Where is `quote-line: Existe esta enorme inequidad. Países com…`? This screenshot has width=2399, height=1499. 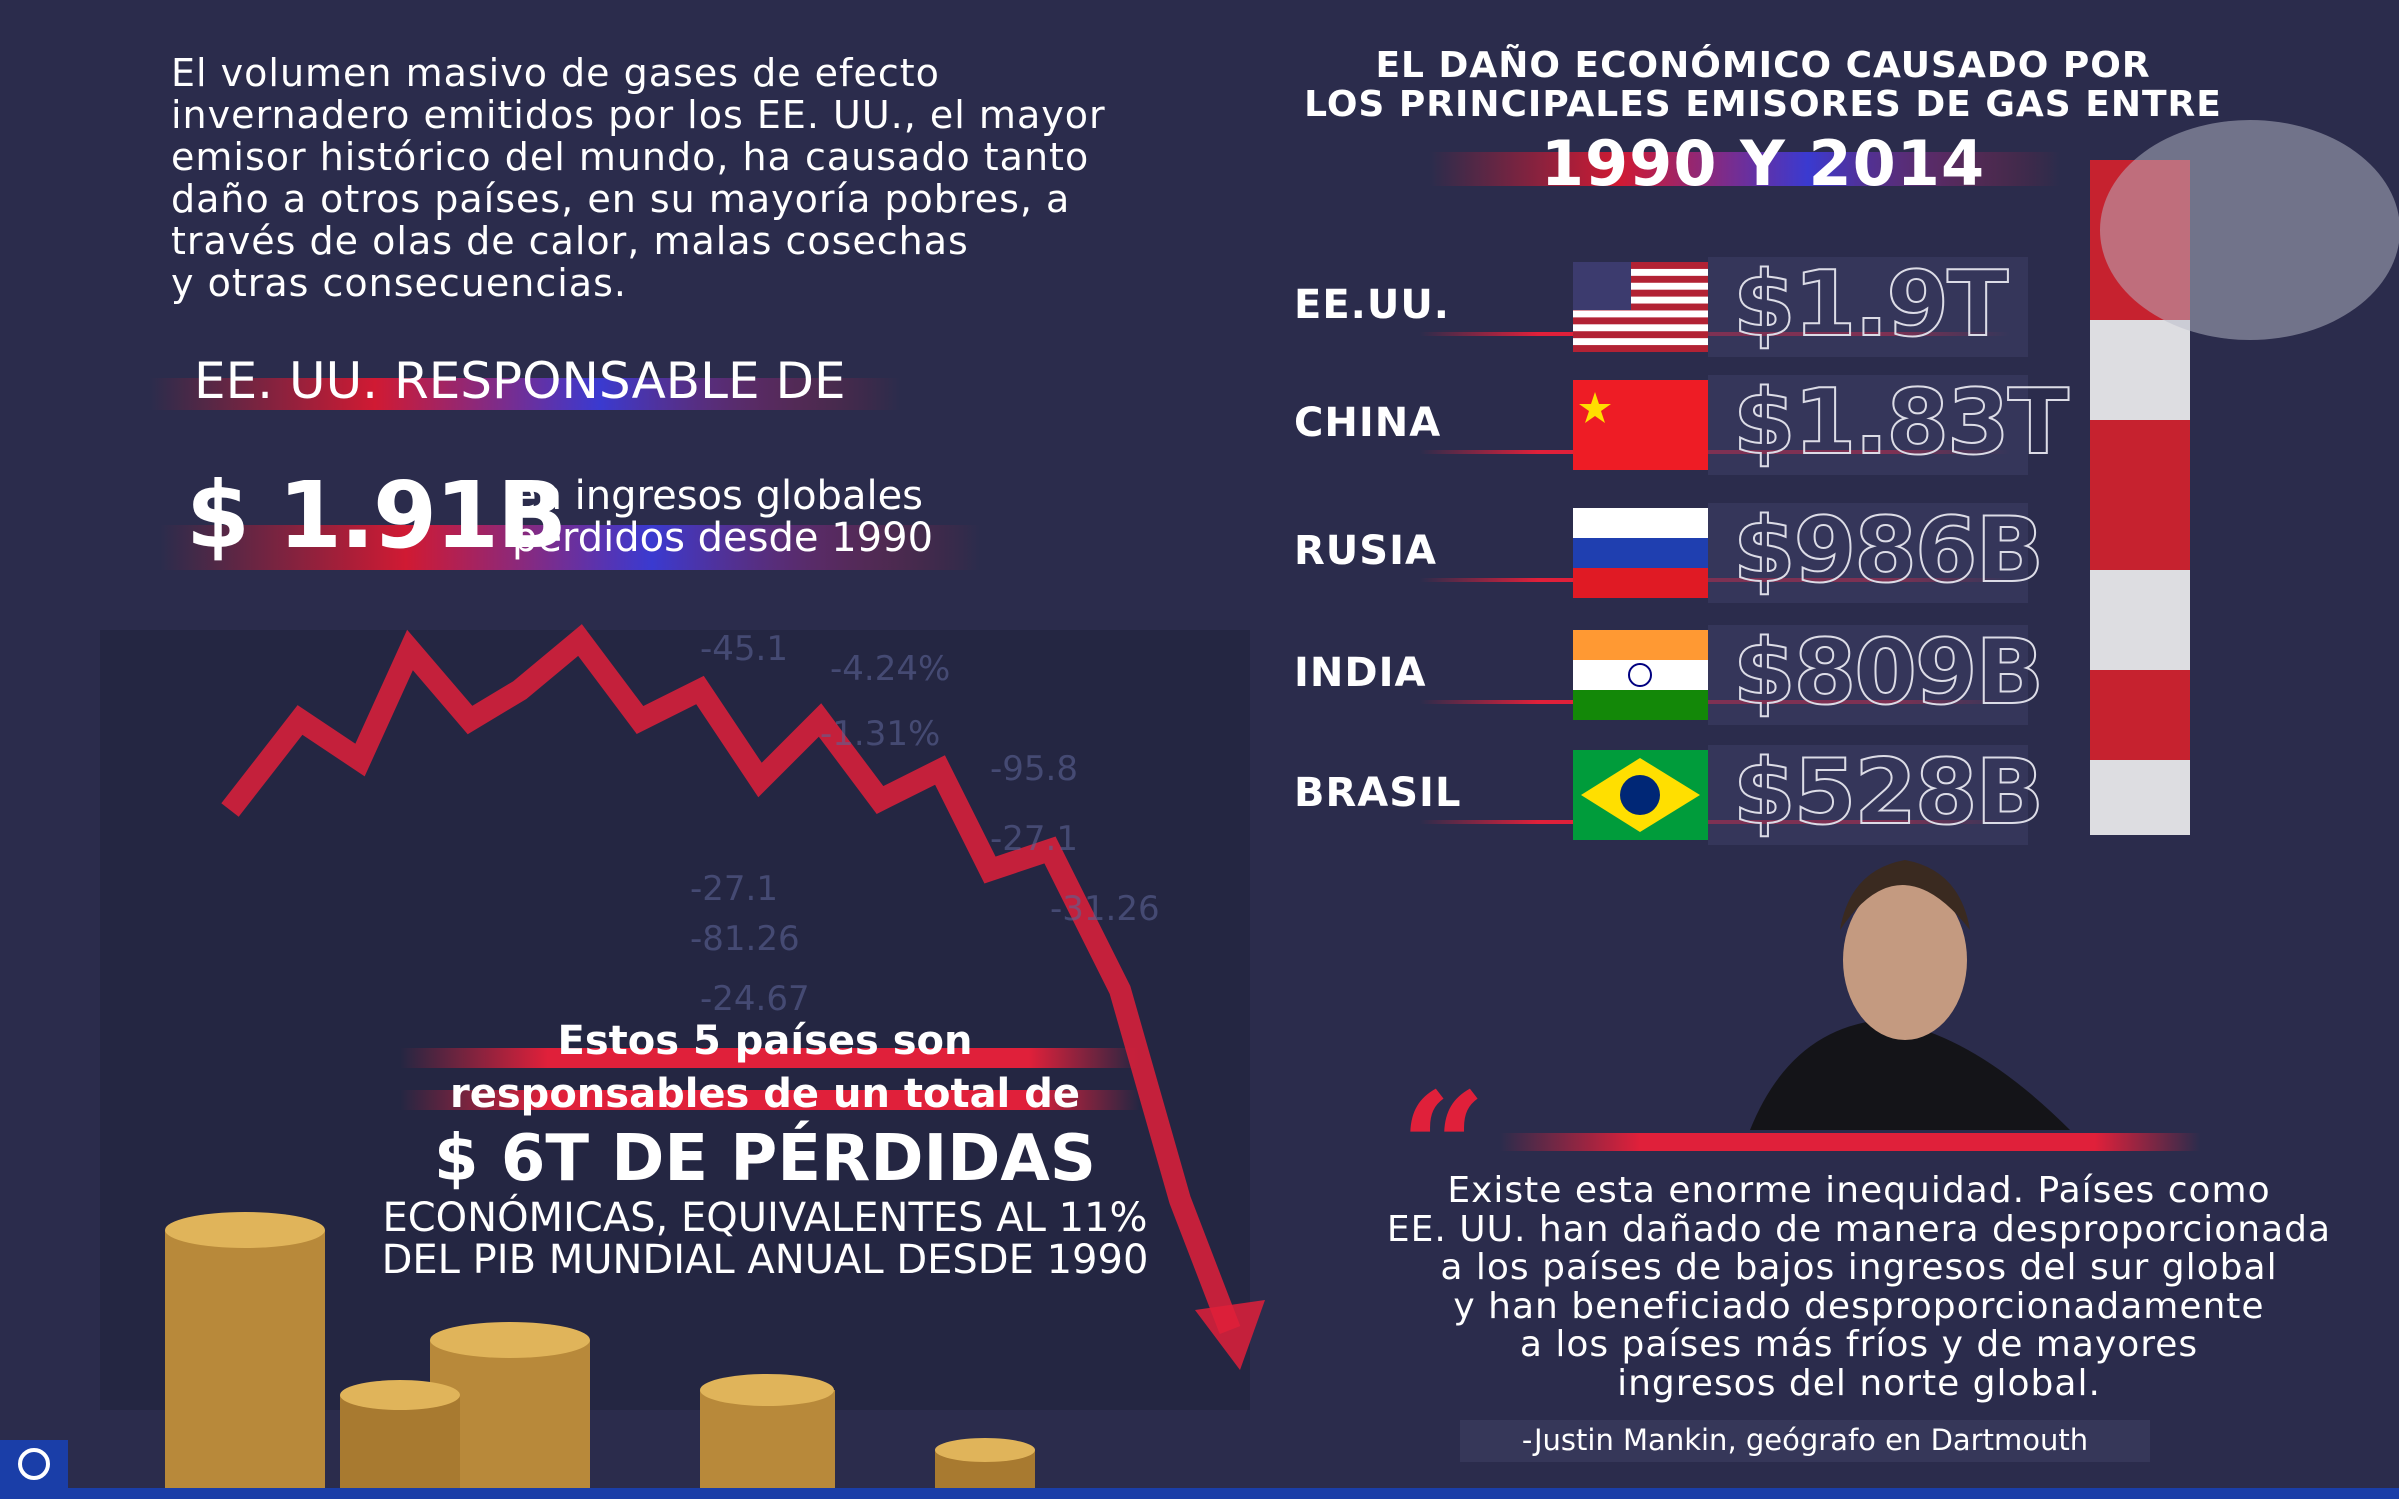
quote-line: Existe esta enorme inequidad. Países com… is located at coordinates (1859, 1190).